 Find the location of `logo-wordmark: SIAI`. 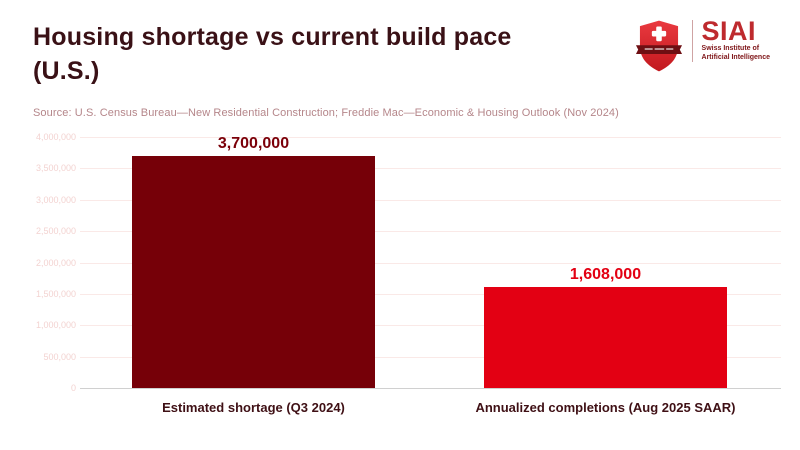

logo-wordmark: SIAI is located at coordinates (729, 31).